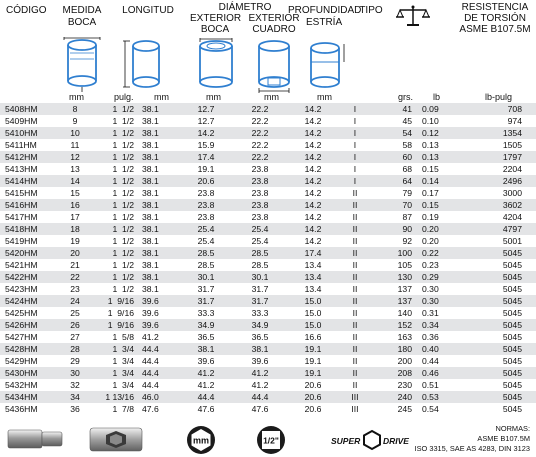  I want to click on cell-medida: 14, so click(75, 181).